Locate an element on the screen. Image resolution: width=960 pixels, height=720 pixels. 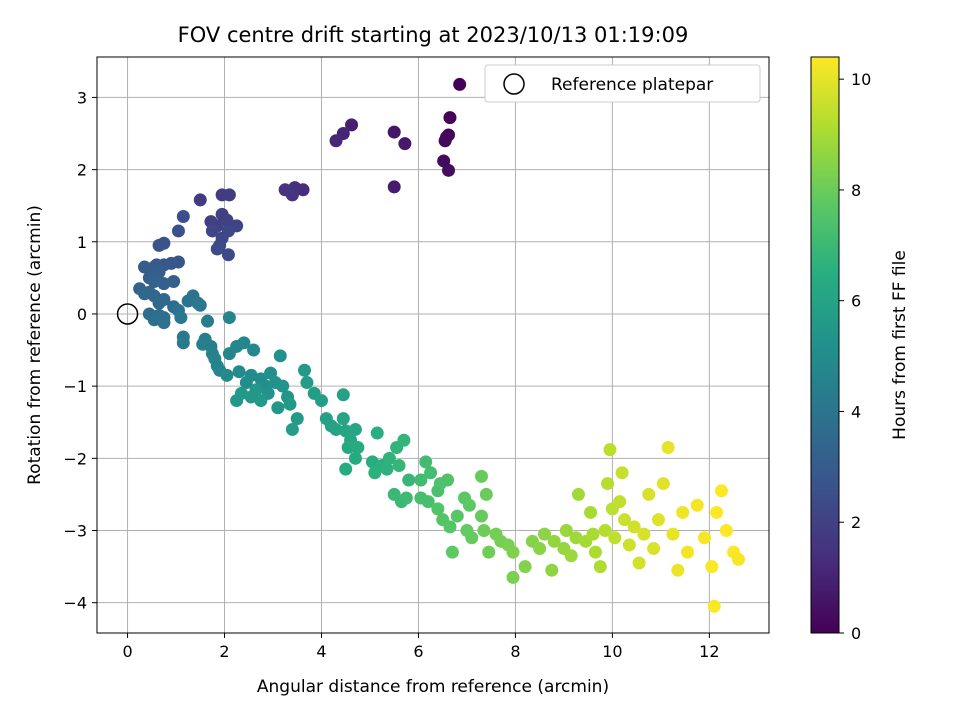
colorbar-tick-label: 0 is located at coordinates (856, 633).